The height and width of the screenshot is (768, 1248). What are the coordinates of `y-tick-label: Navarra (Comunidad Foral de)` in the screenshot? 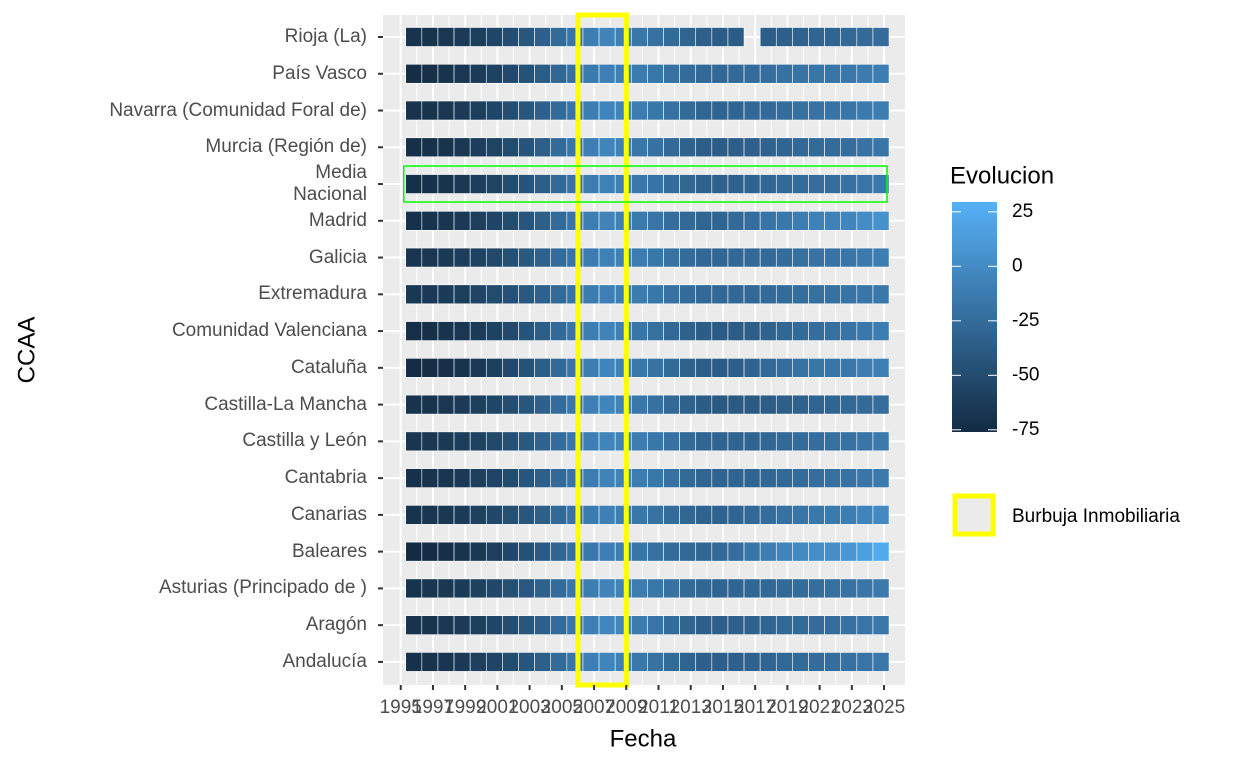 It's located at (238, 110).